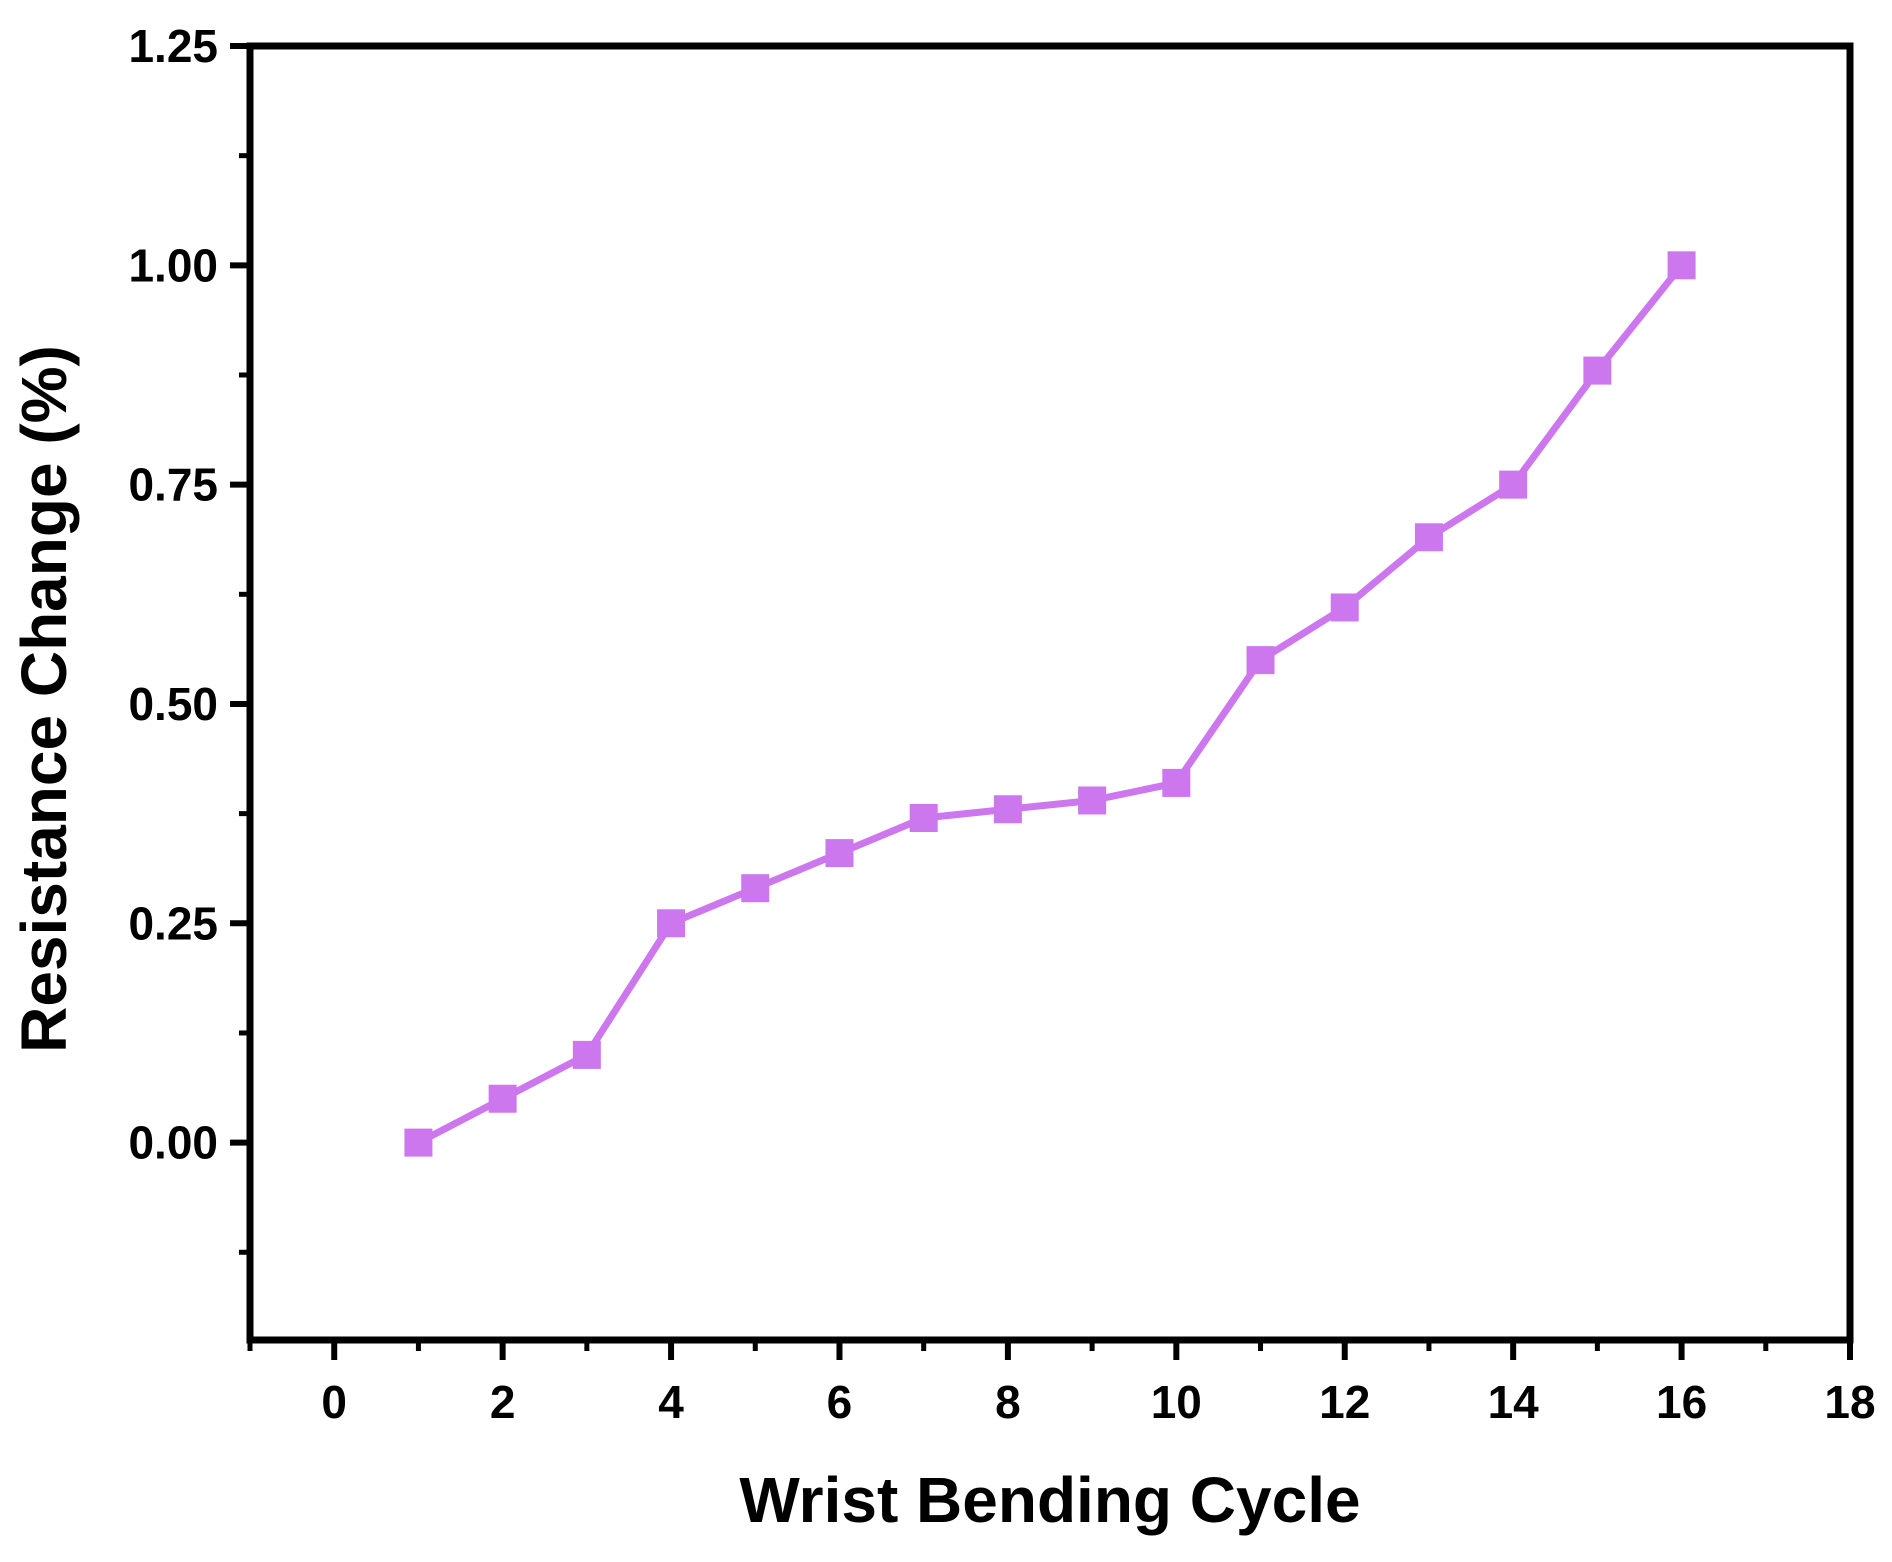 This screenshot has width=1892, height=1562. Describe the element at coordinates (173, 1143) in the screenshot. I see `y-tick-label: 0.00` at that location.